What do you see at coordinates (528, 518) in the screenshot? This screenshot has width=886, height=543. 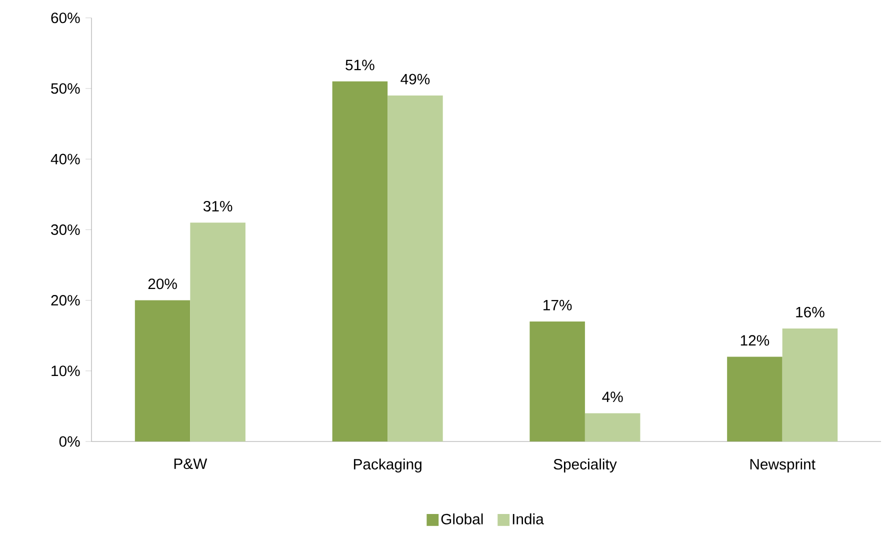 I see `legend-label: India` at bounding box center [528, 518].